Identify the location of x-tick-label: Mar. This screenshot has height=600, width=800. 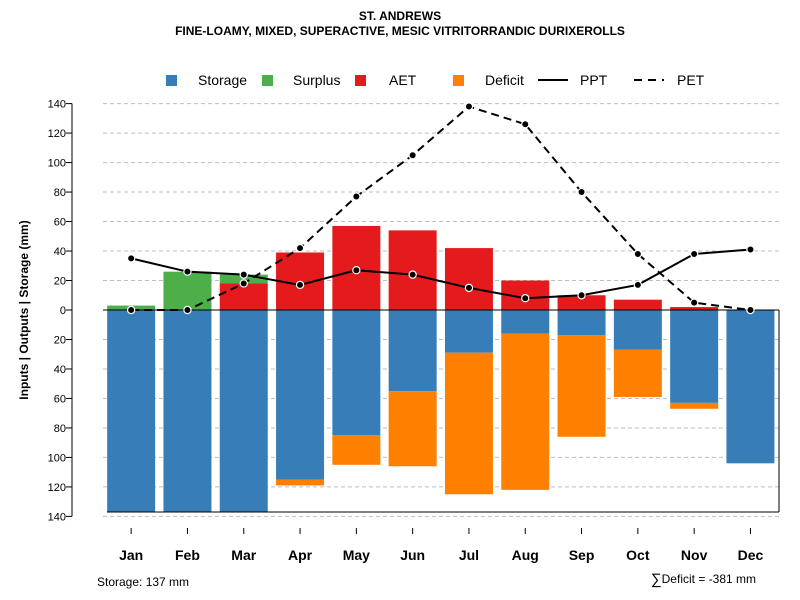
(243, 555).